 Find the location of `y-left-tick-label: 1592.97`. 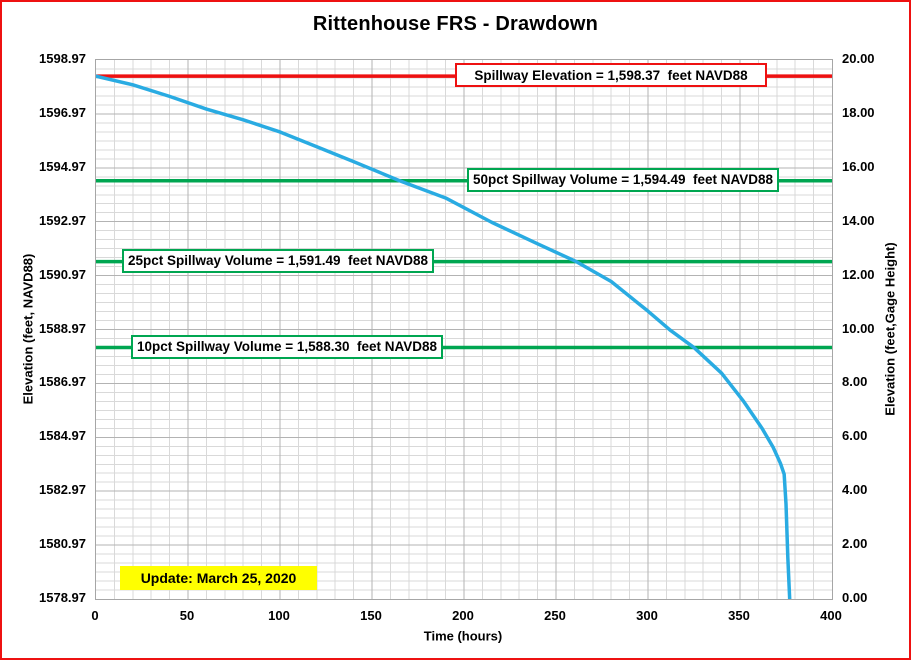

y-left-tick-label: 1592.97 is located at coordinates (62, 220).